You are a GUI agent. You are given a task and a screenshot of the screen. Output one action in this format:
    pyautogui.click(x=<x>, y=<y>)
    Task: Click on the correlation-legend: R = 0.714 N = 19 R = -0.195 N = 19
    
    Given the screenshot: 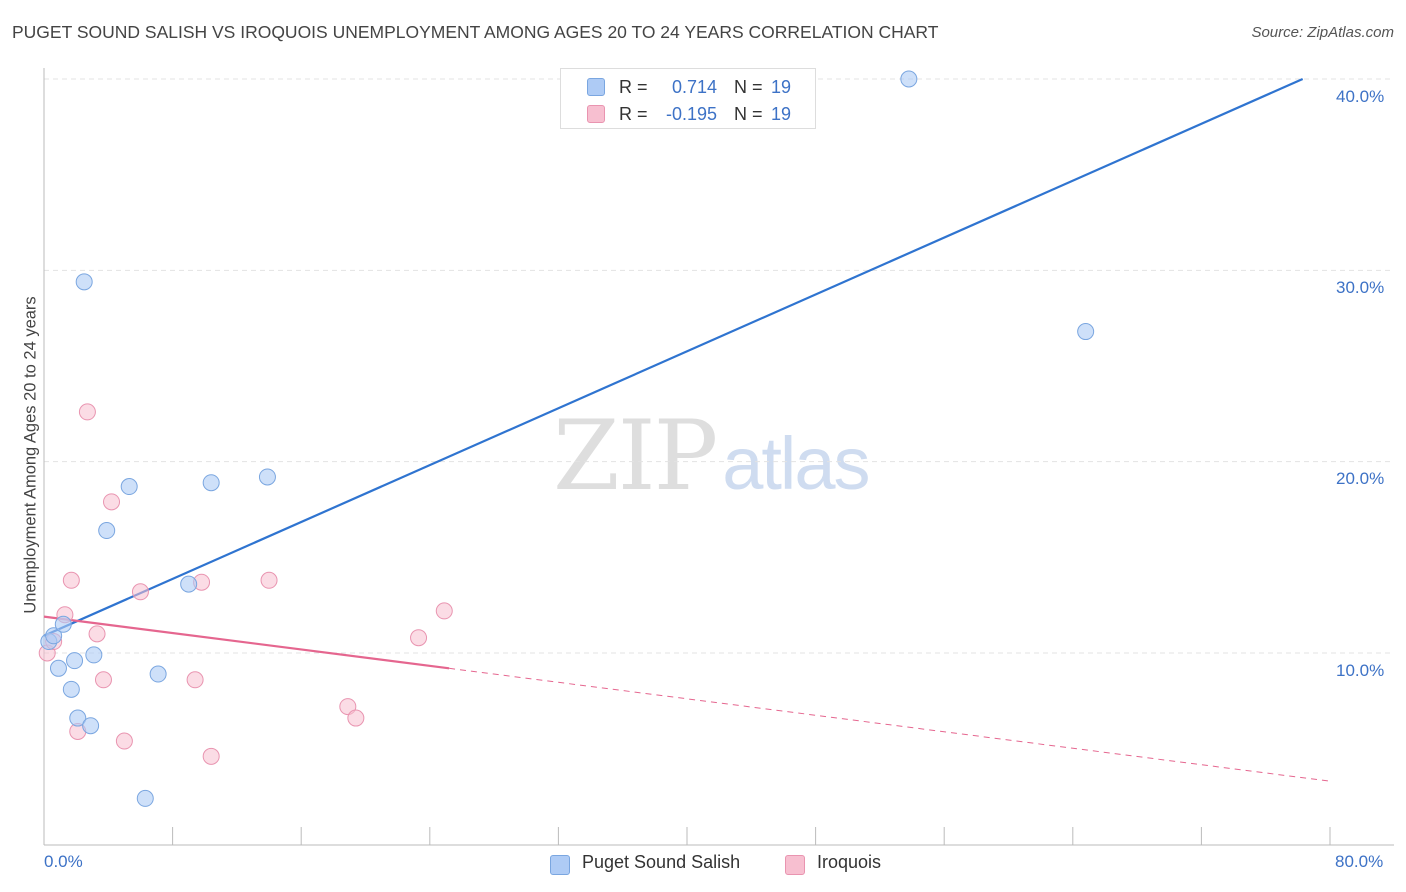 What is the action you would take?
    pyautogui.click(x=688, y=98)
    